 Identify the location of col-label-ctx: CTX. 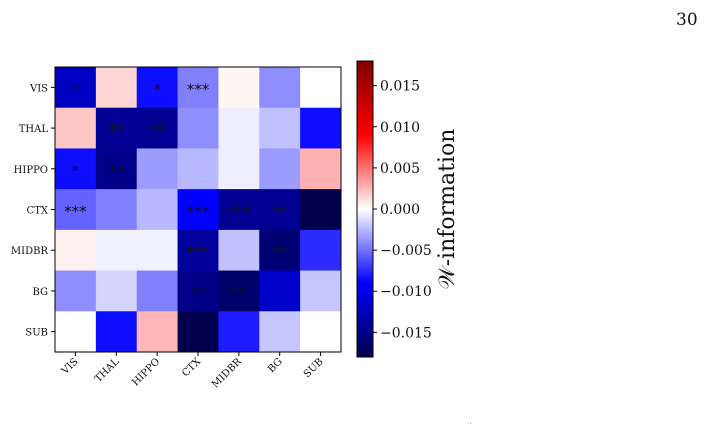
(192, 368).